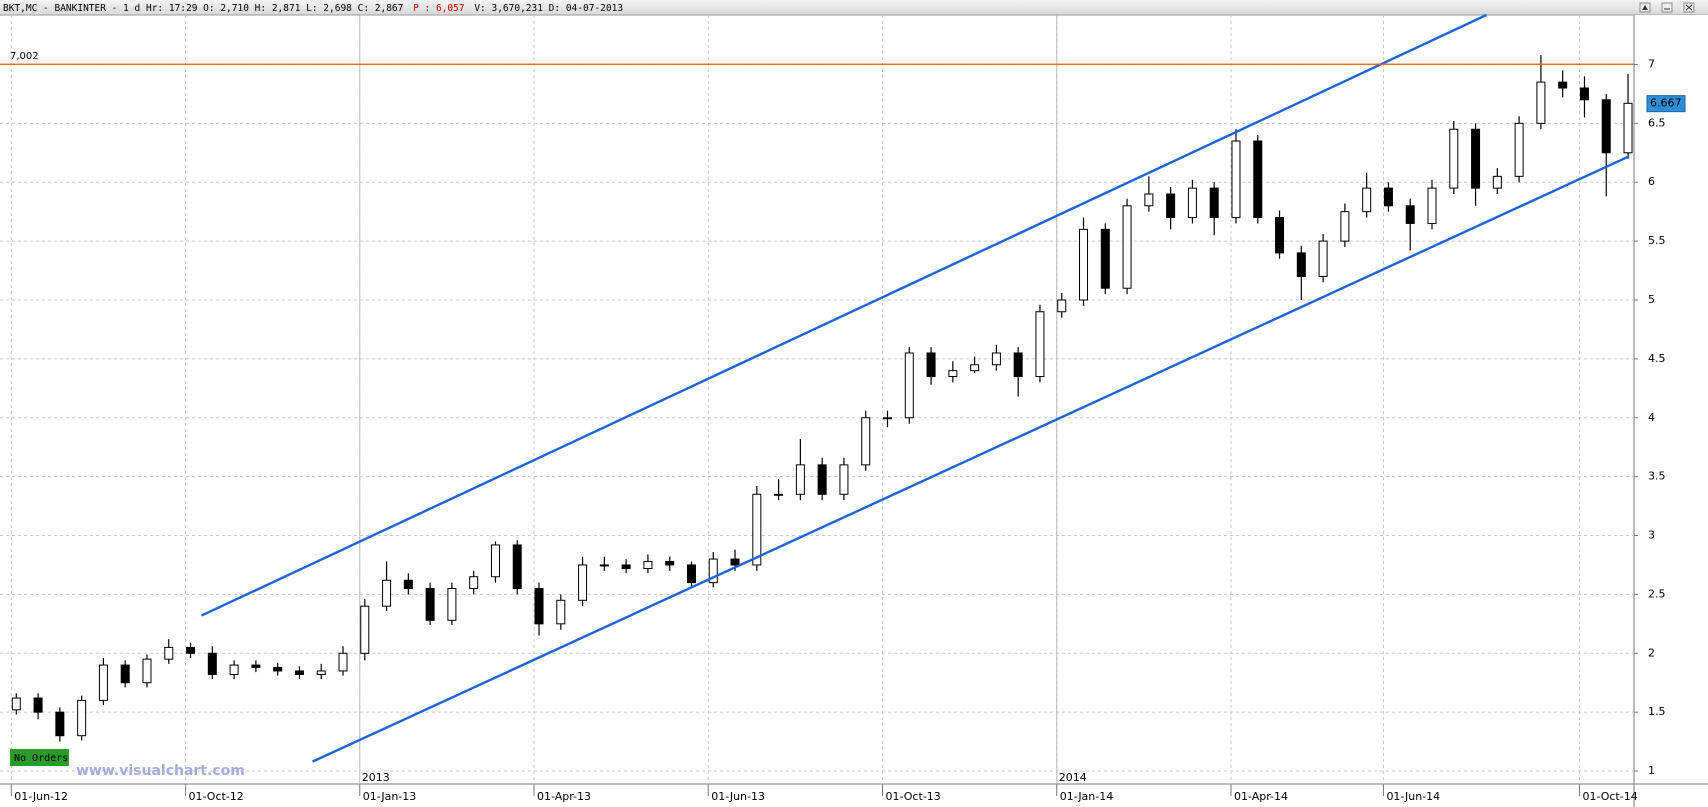 This screenshot has height=807, width=1708. Describe the element at coordinates (1651, 535) in the screenshot. I see `y-tick-label: 3` at that location.